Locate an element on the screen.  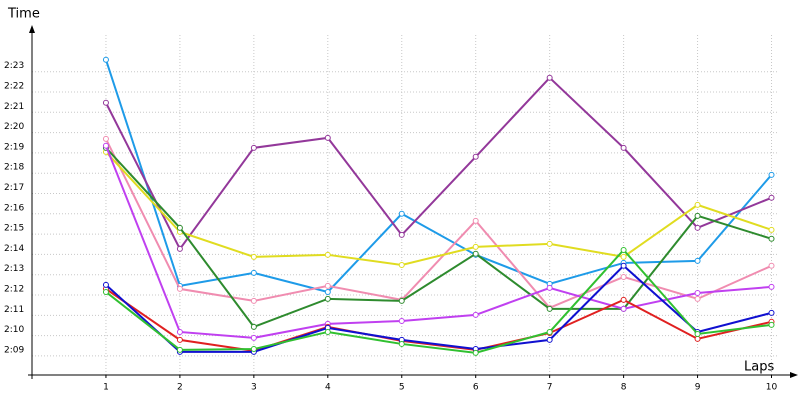
y-axis-label: Time is located at coordinates (23, 14).